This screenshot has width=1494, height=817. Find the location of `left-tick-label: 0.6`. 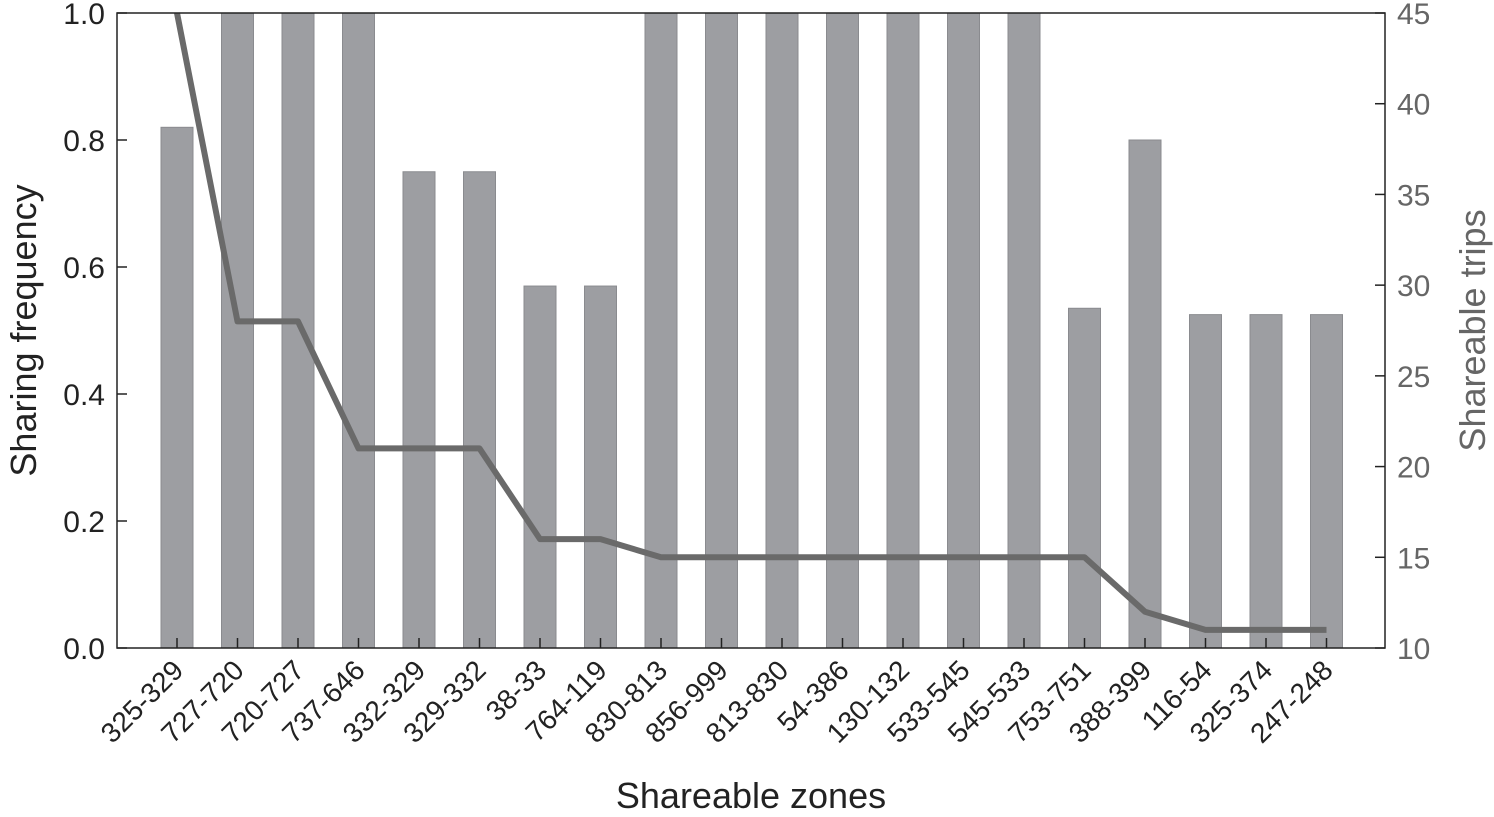

left-tick-label: 0.6 is located at coordinates (84, 268).